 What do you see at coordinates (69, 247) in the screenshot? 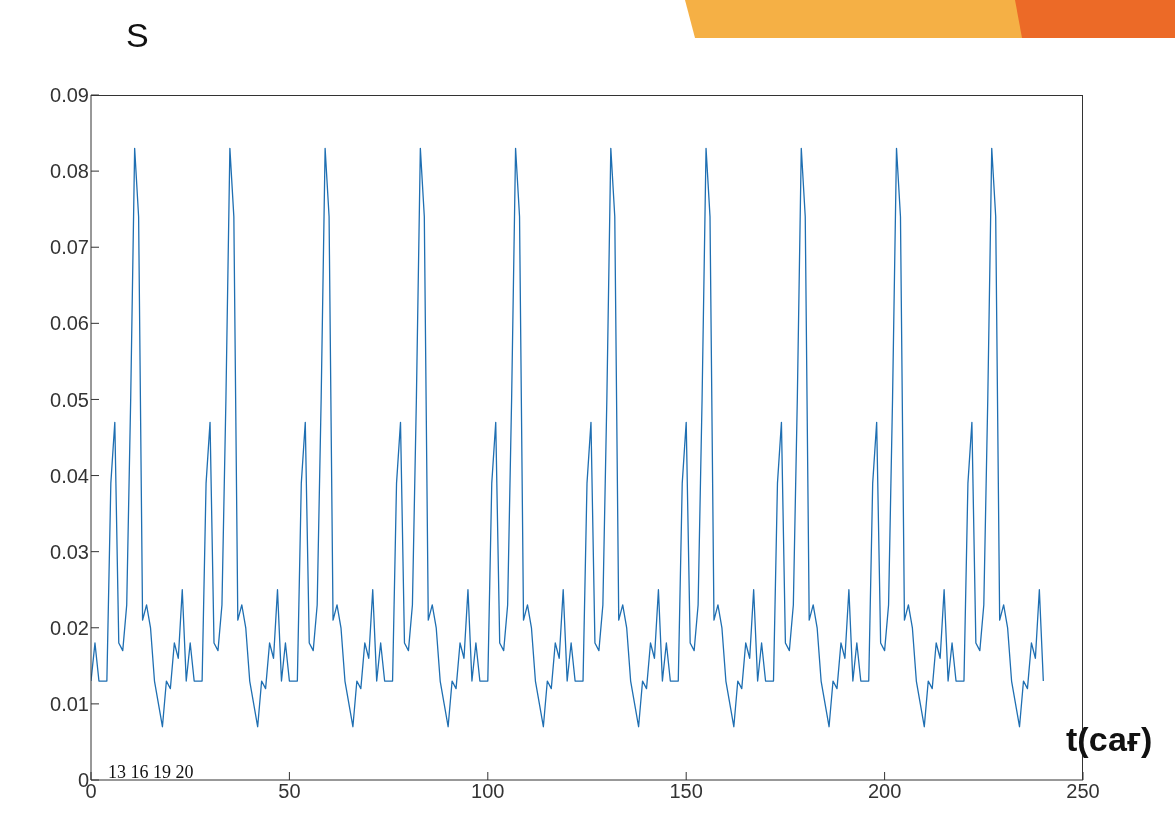
I see `y-tick-label: 0.07` at bounding box center [69, 247].